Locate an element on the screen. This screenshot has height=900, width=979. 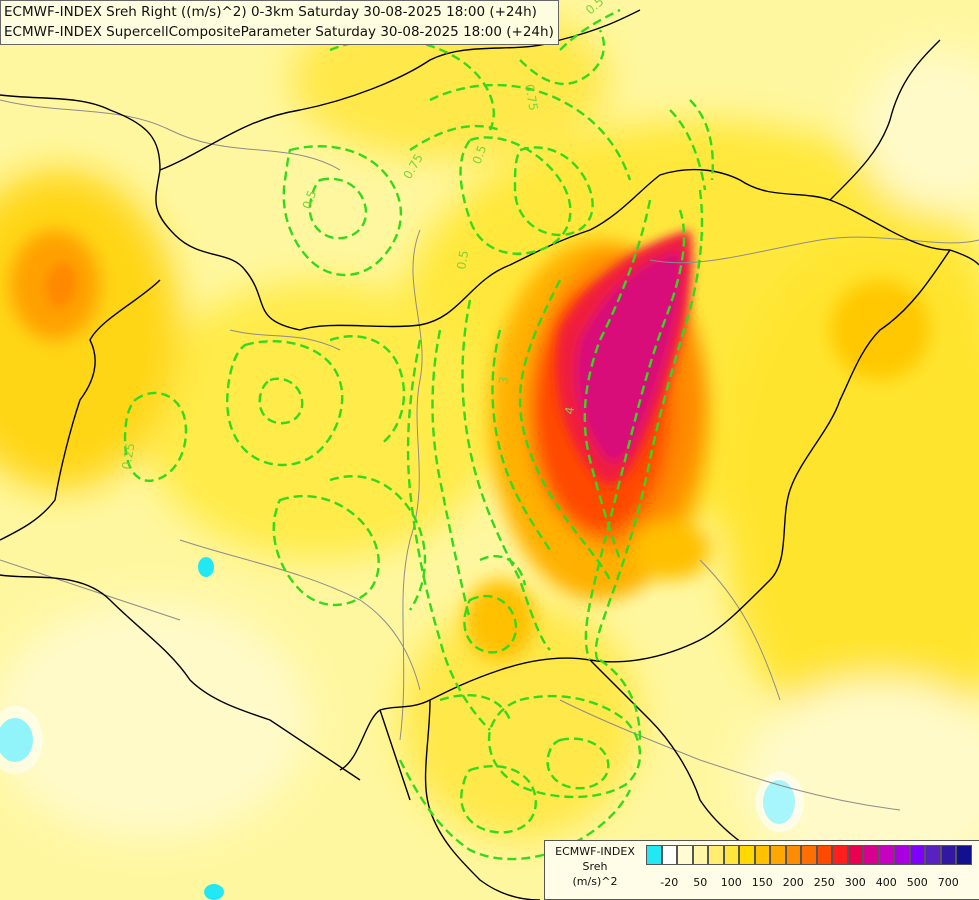
contour-label: 4 is located at coordinates (569, 411).